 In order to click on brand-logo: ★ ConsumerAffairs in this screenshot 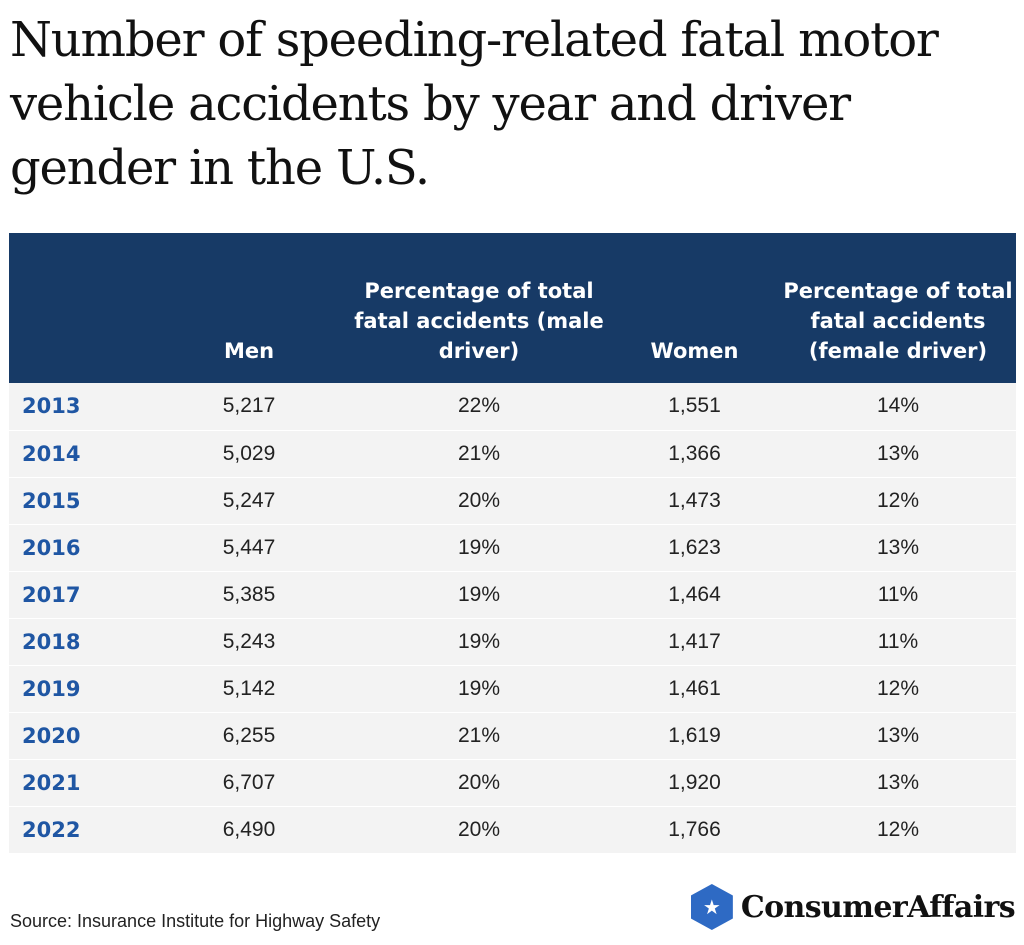, I will do `click(853, 907)`.